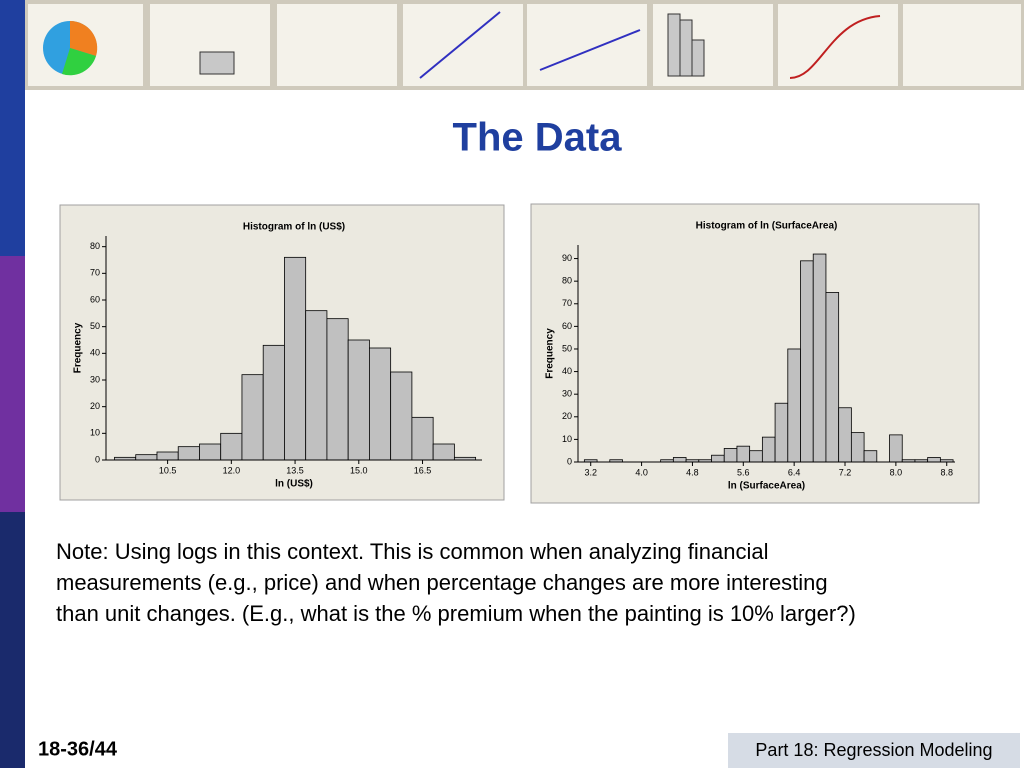  I want to click on x-tick-label: 8.8, so click(946, 472).